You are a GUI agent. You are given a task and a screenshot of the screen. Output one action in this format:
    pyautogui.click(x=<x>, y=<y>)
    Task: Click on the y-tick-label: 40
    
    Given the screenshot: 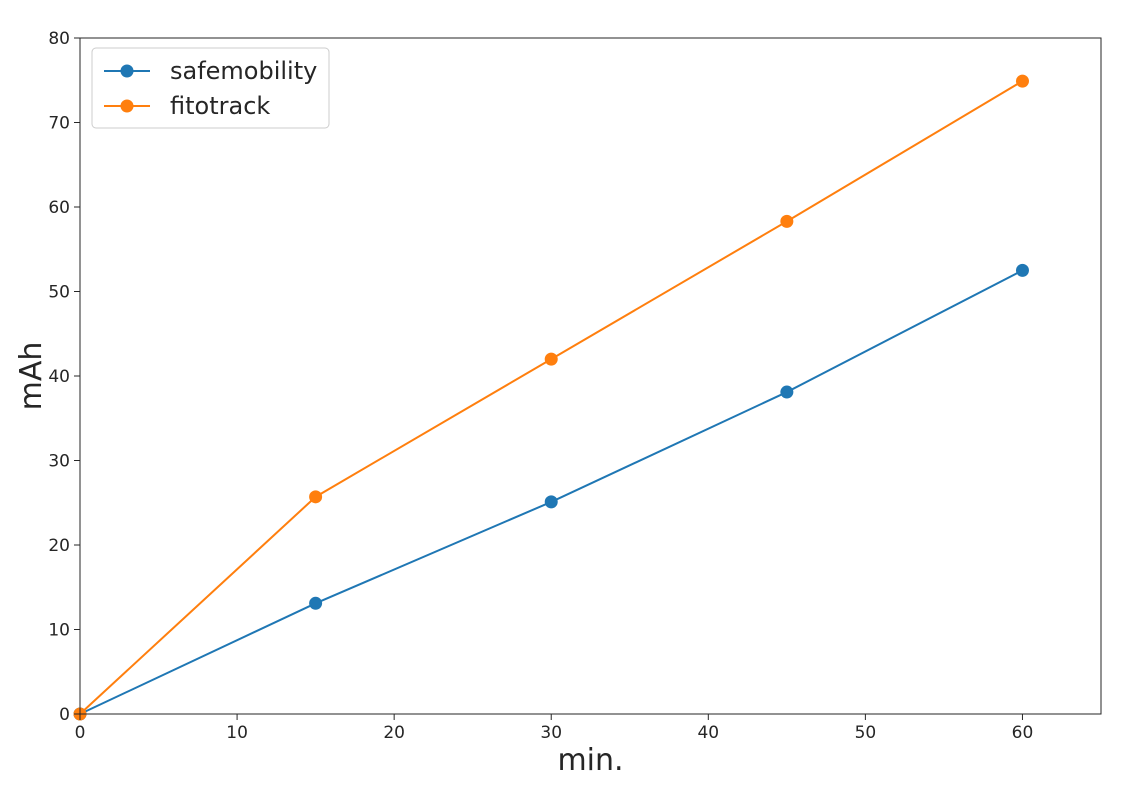 What is the action you would take?
    pyautogui.click(x=59, y=377)
    